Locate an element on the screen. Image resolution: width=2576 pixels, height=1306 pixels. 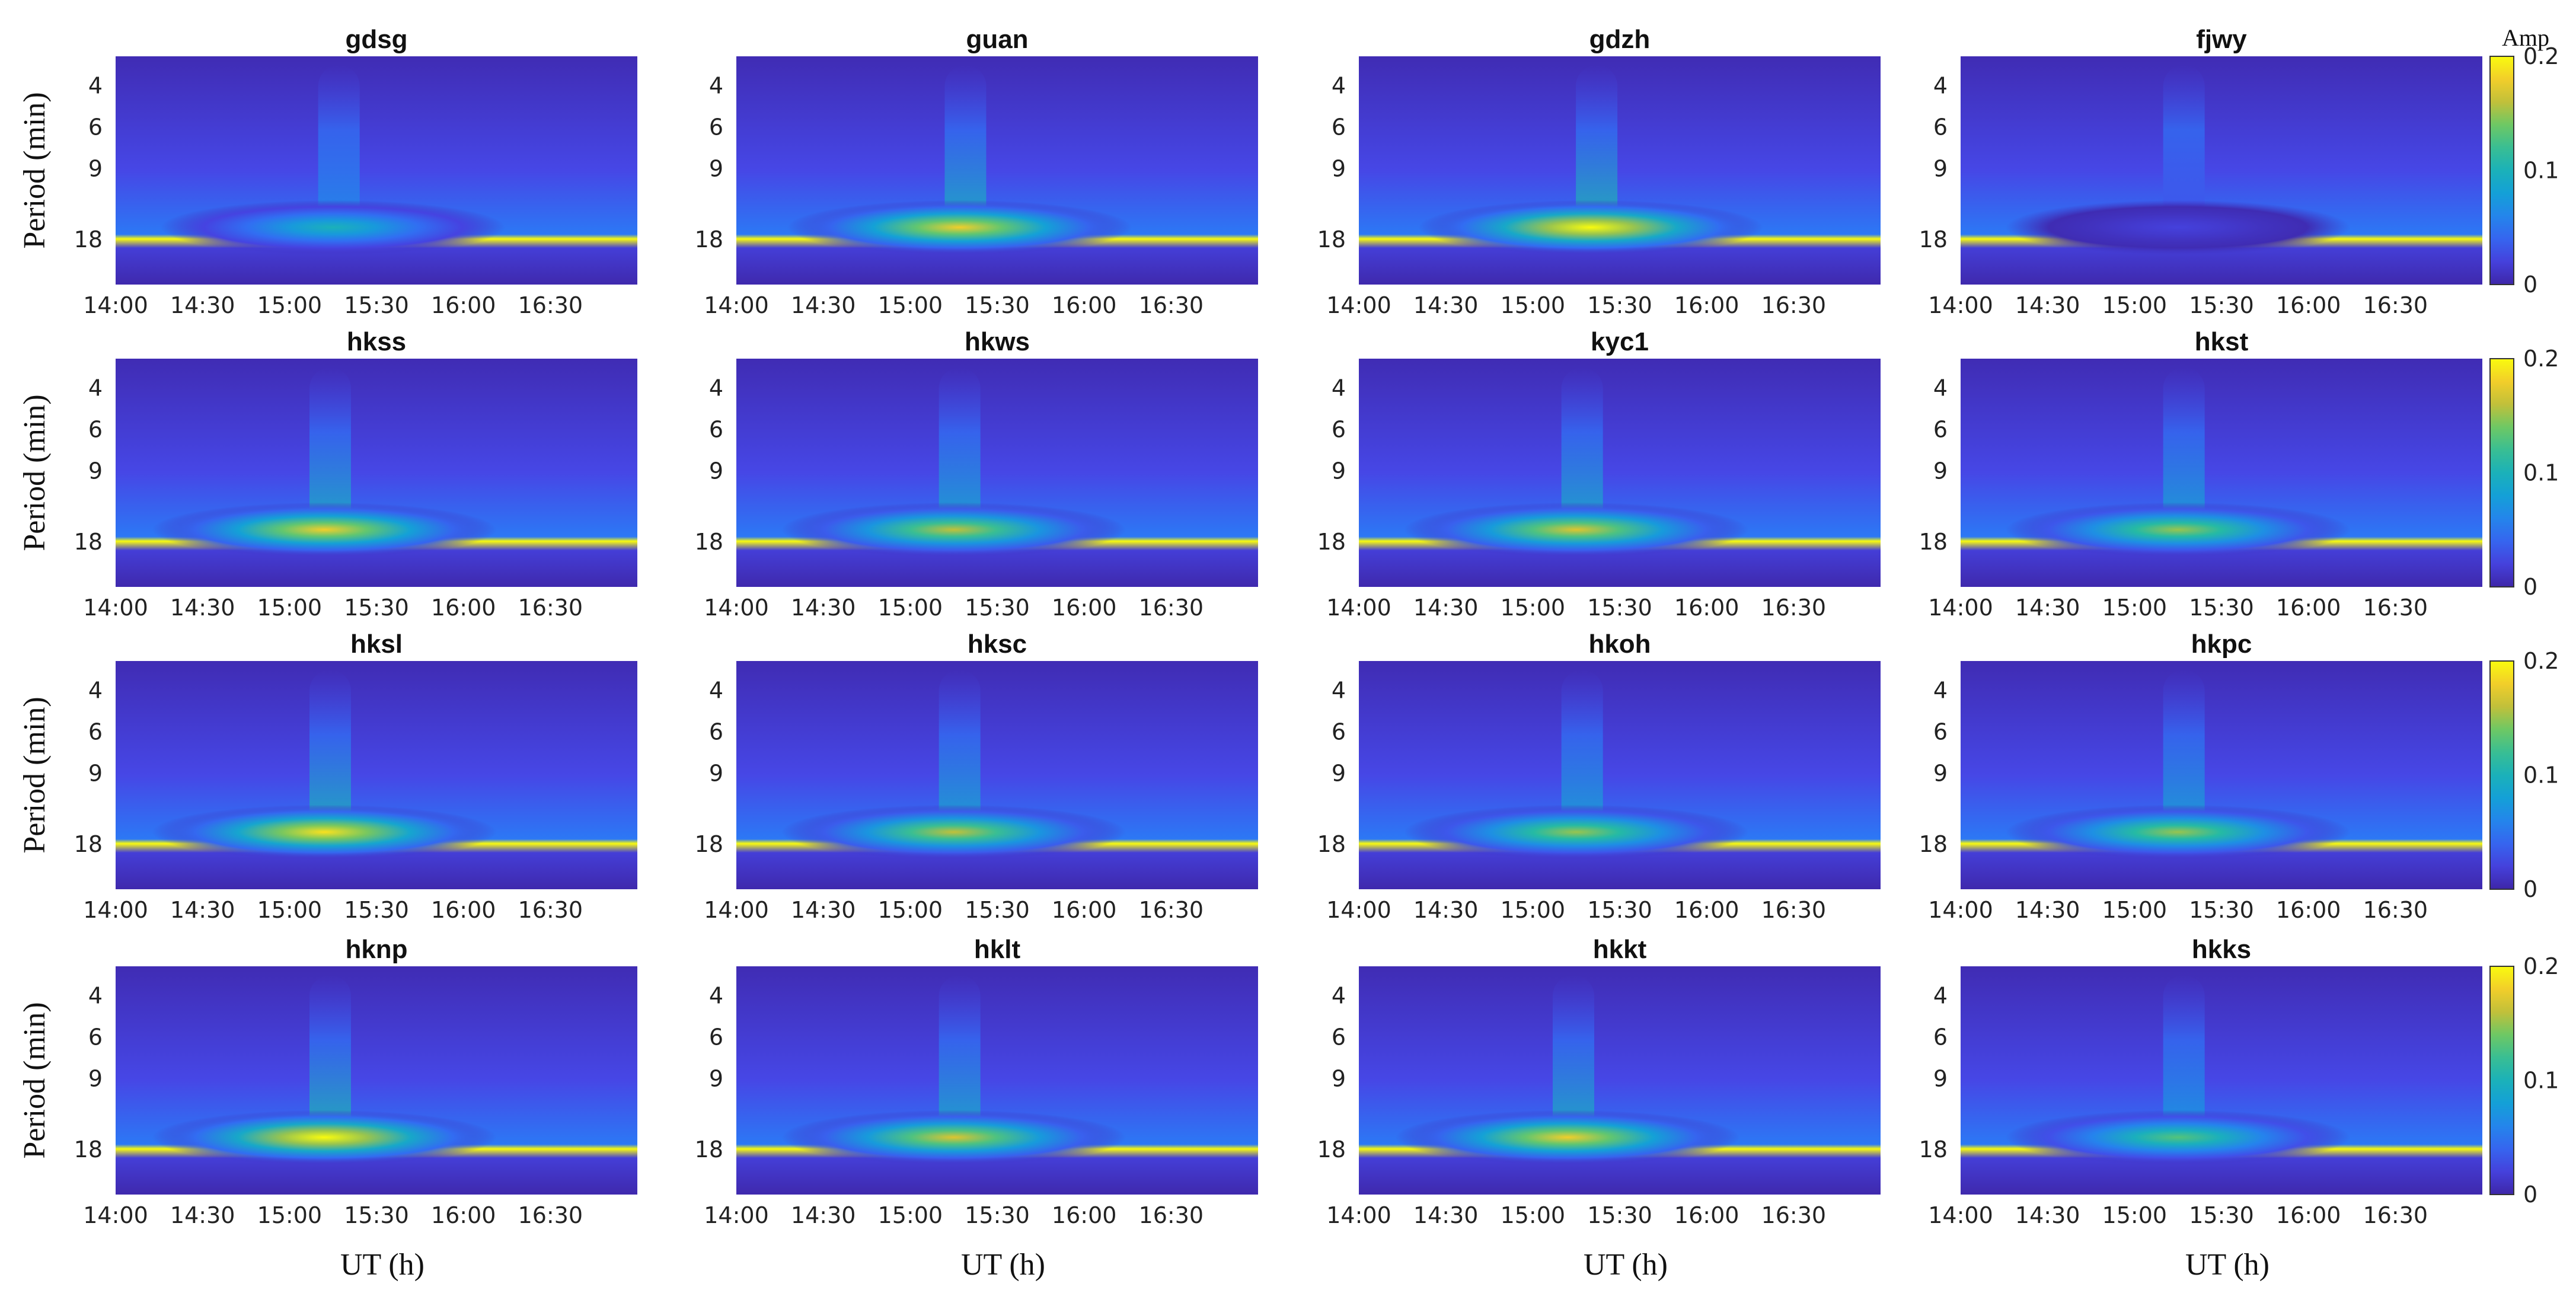
x-axis-label: UT (h) is located at coordinates (382, 1265).